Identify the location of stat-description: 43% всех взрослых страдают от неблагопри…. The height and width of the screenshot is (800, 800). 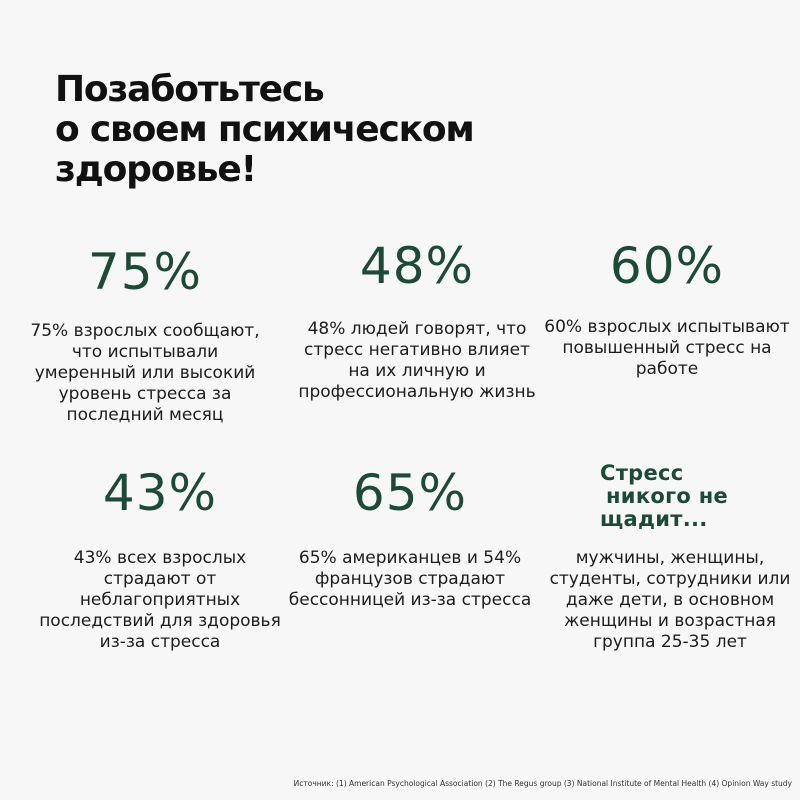
(160, 600).